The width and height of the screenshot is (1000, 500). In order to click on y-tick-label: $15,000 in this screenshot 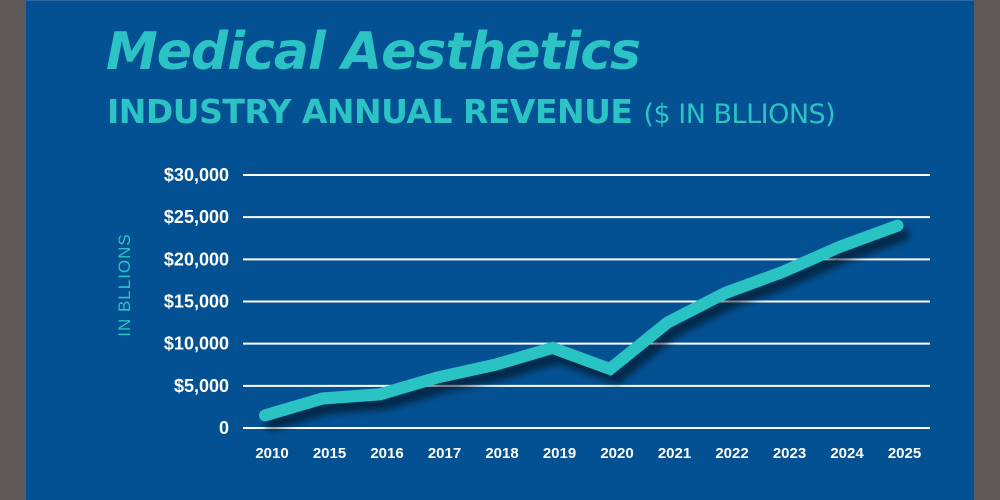, I will do `click(196, 302)`.